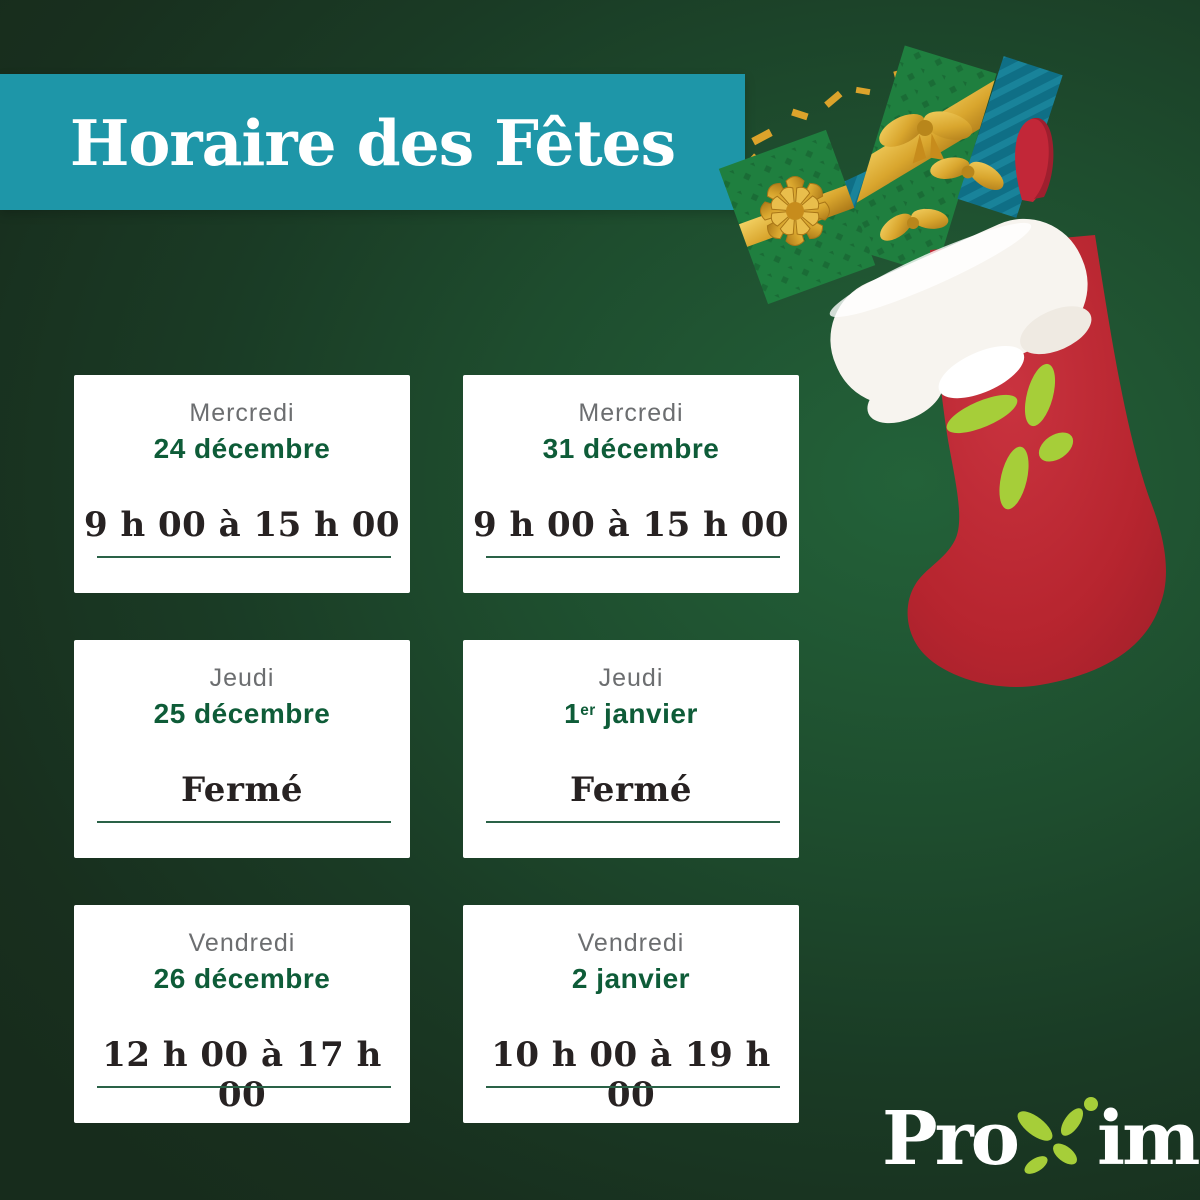 This screenshot has width=1200, height=1200. I want to click on date-label: 24 décembre, so click(242, 448).